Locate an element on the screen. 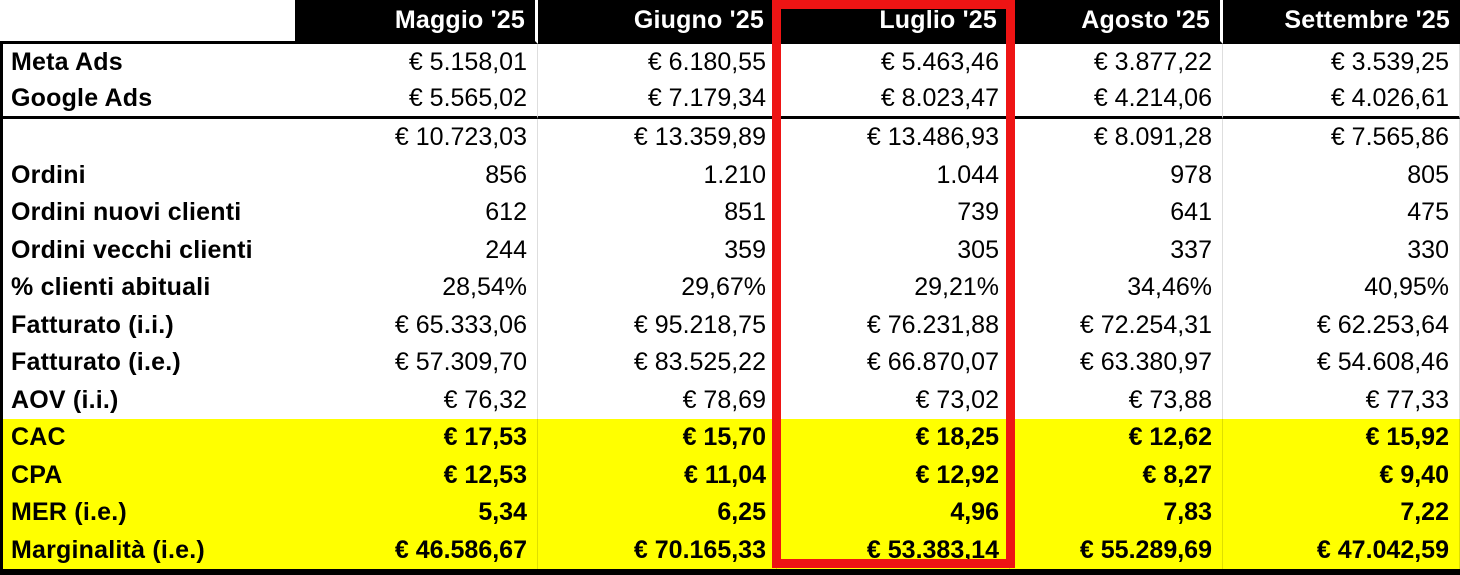 The width and height of the screenshot is (1460, 575). data-cell: € 63.380,97 is located at coordinates (1116, 363).